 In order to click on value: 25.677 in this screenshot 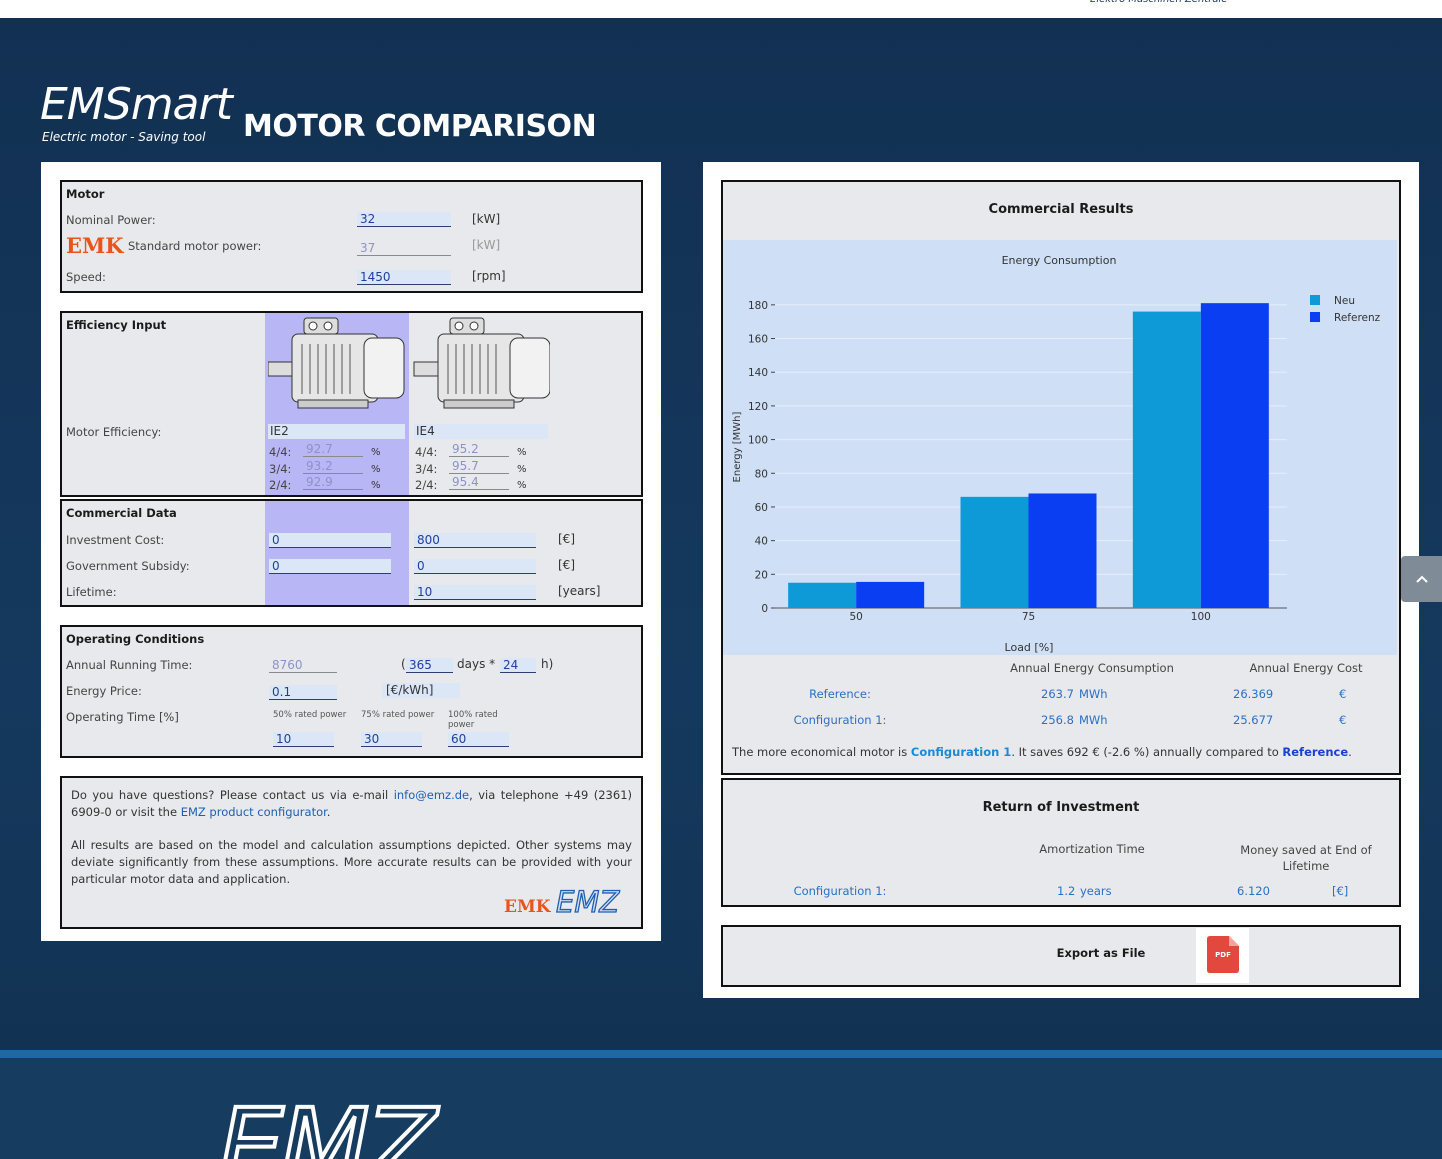, I will do `click(1253, 720)`.